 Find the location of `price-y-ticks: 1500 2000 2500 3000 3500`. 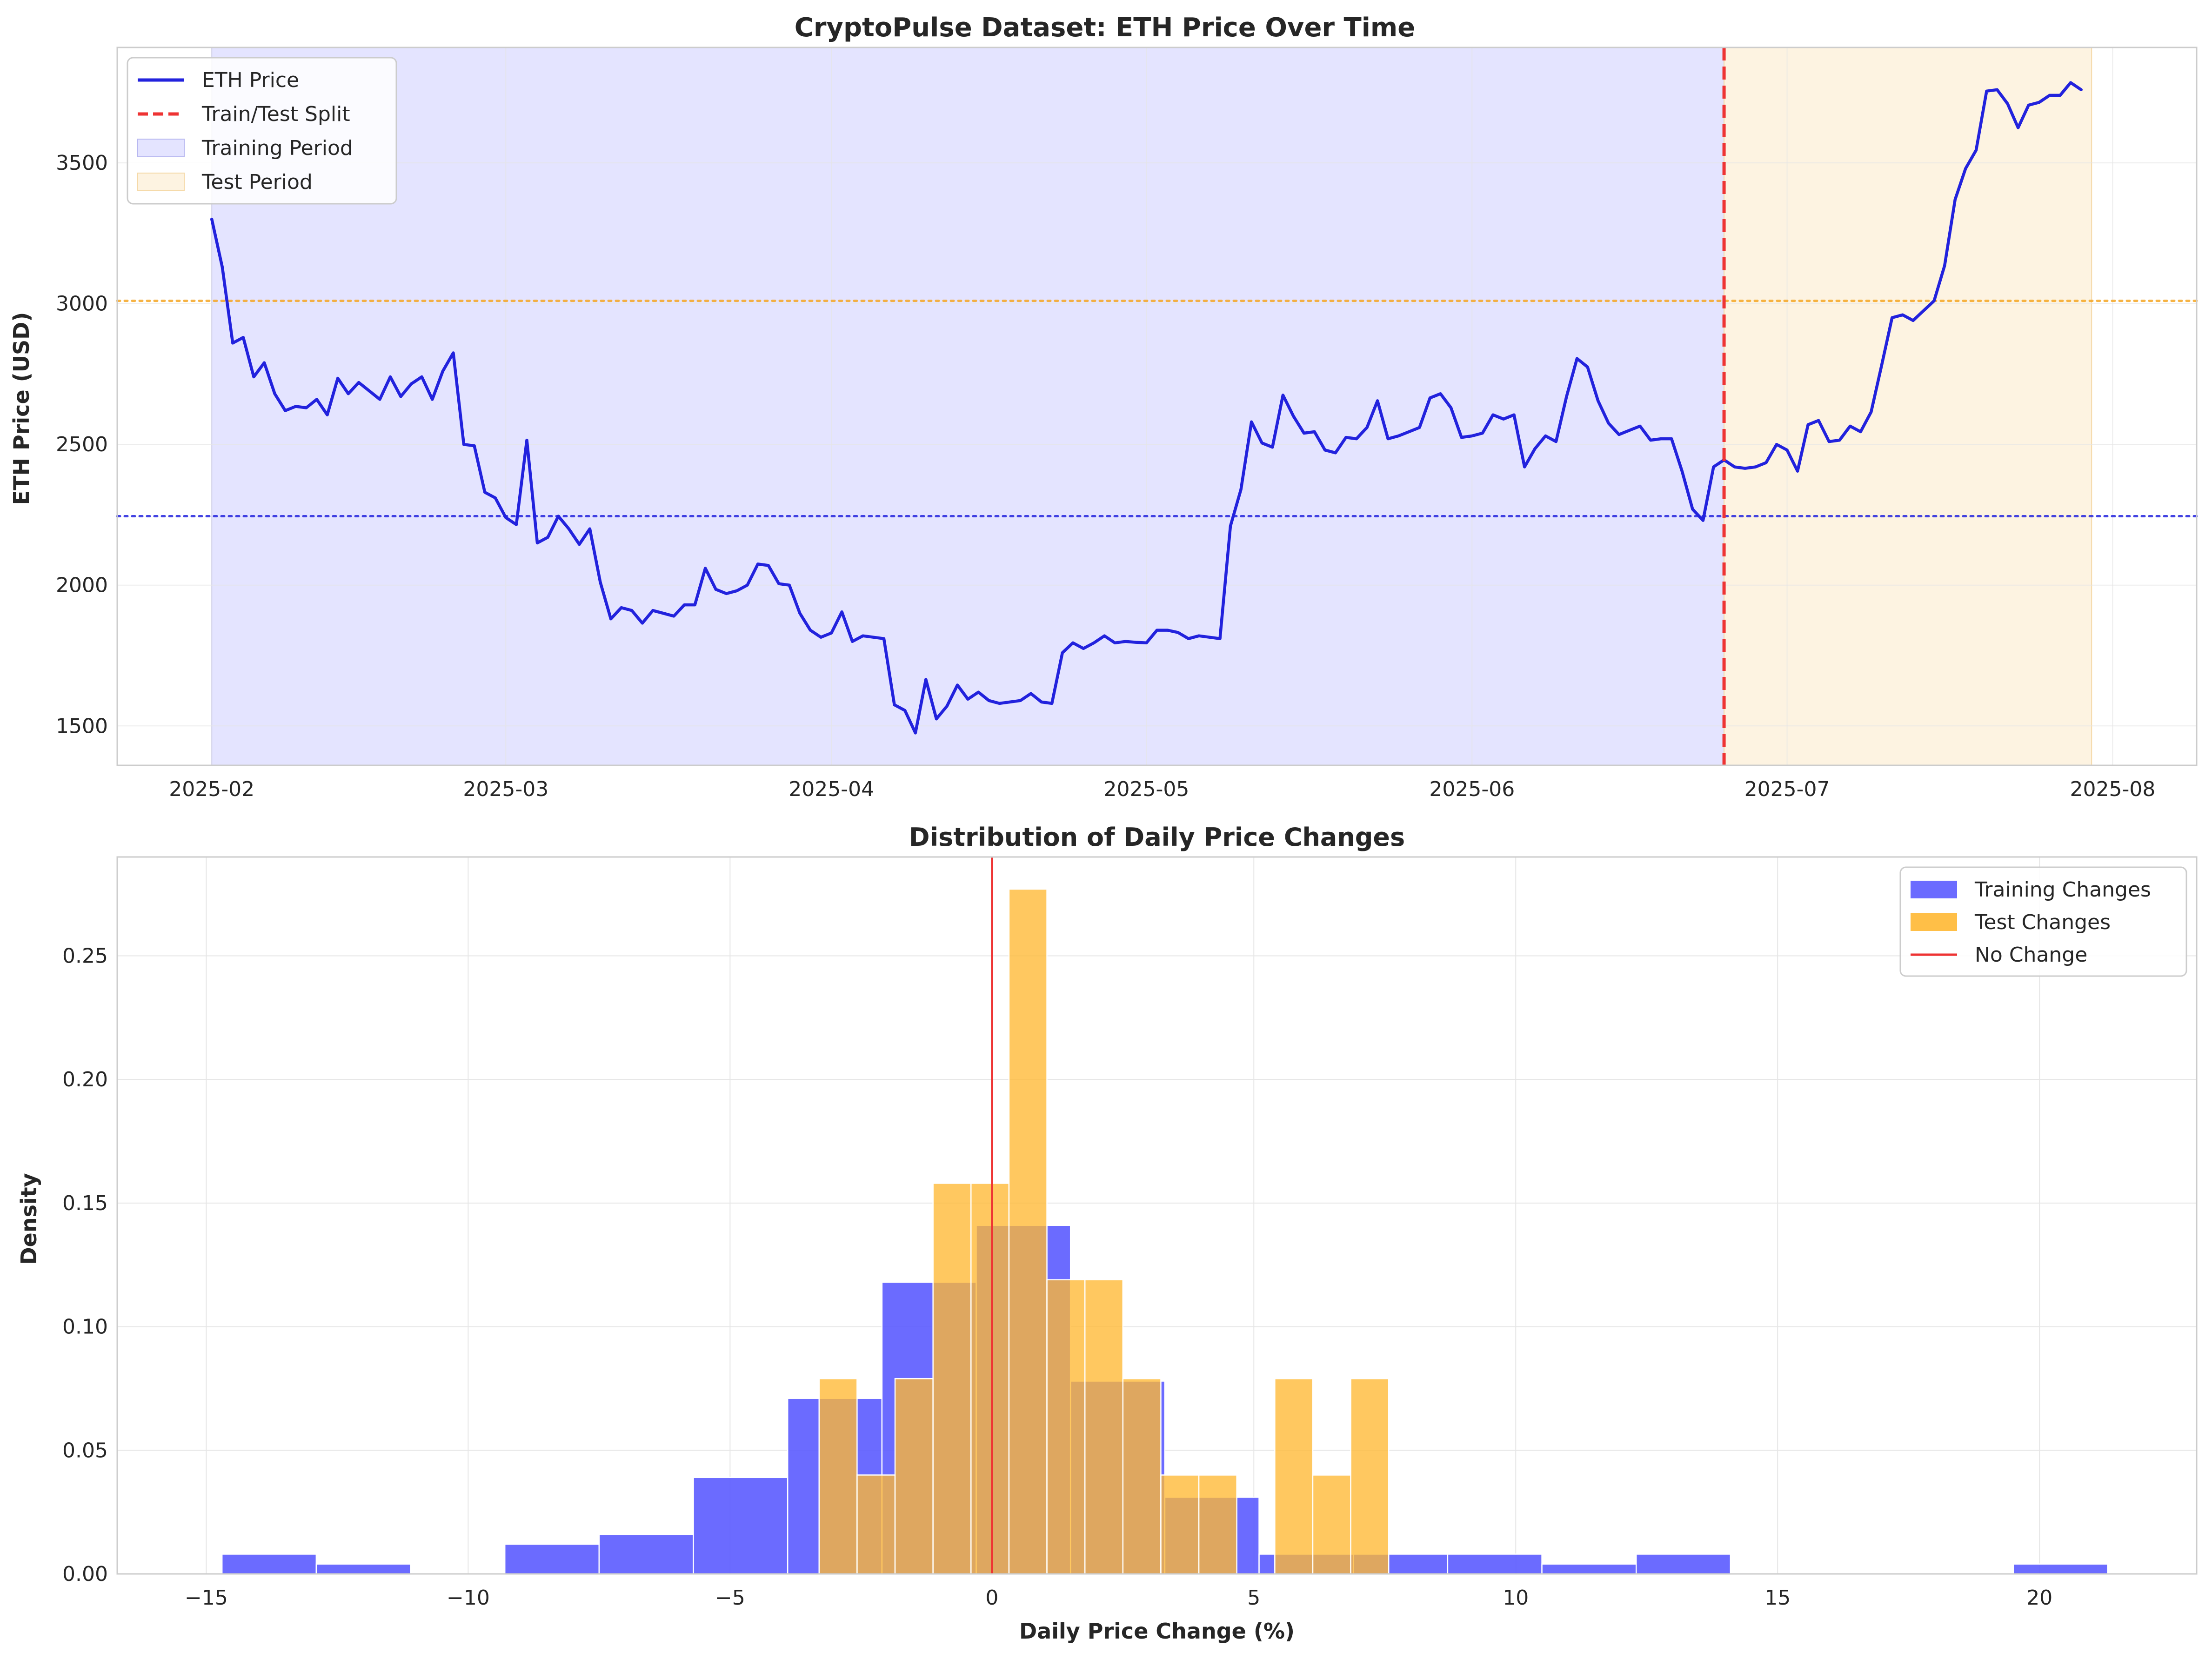

price-y-ticks: 1500 2000 2500 3000 3500 is located at coordinates (82, 444).